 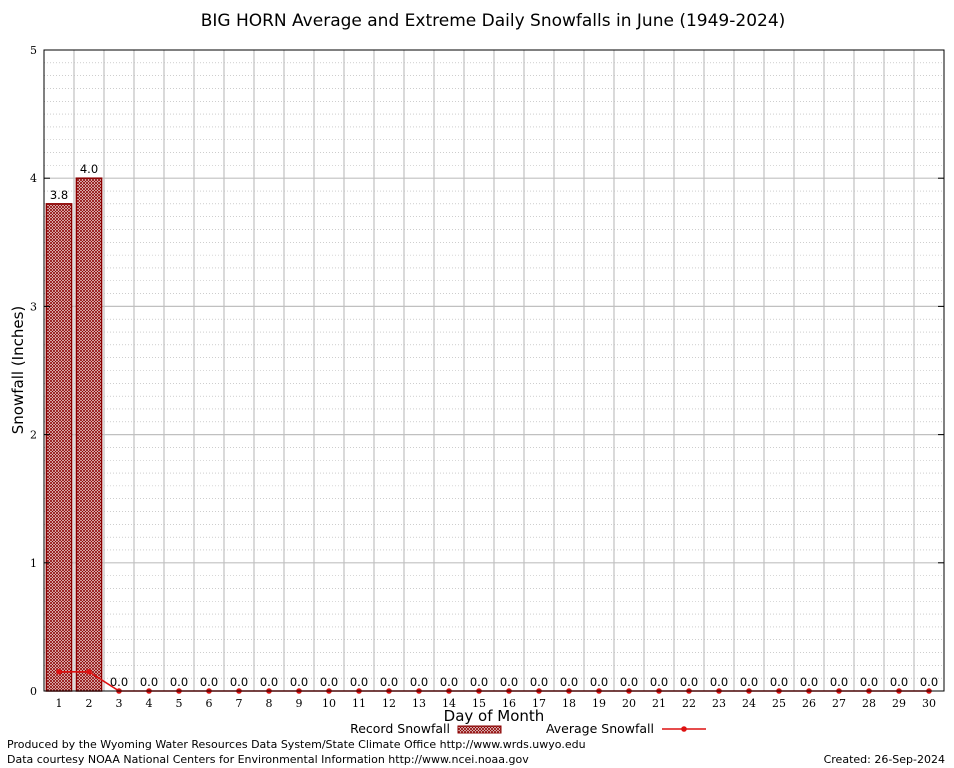 I want to click on x-tick-label: 1, so click(x=59, y=703).